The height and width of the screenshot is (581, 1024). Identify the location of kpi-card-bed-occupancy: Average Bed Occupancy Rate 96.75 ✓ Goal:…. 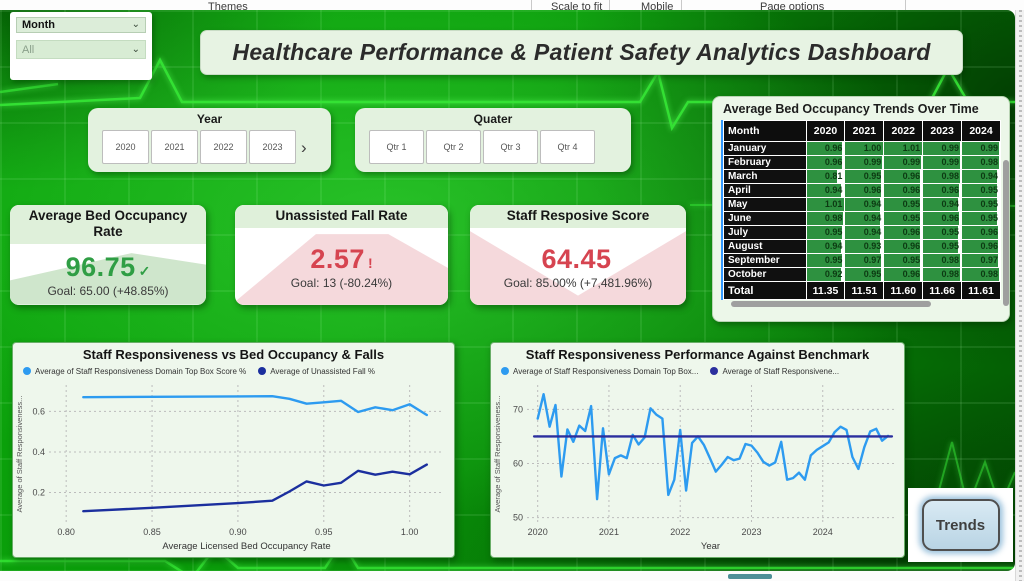
(108, 255).